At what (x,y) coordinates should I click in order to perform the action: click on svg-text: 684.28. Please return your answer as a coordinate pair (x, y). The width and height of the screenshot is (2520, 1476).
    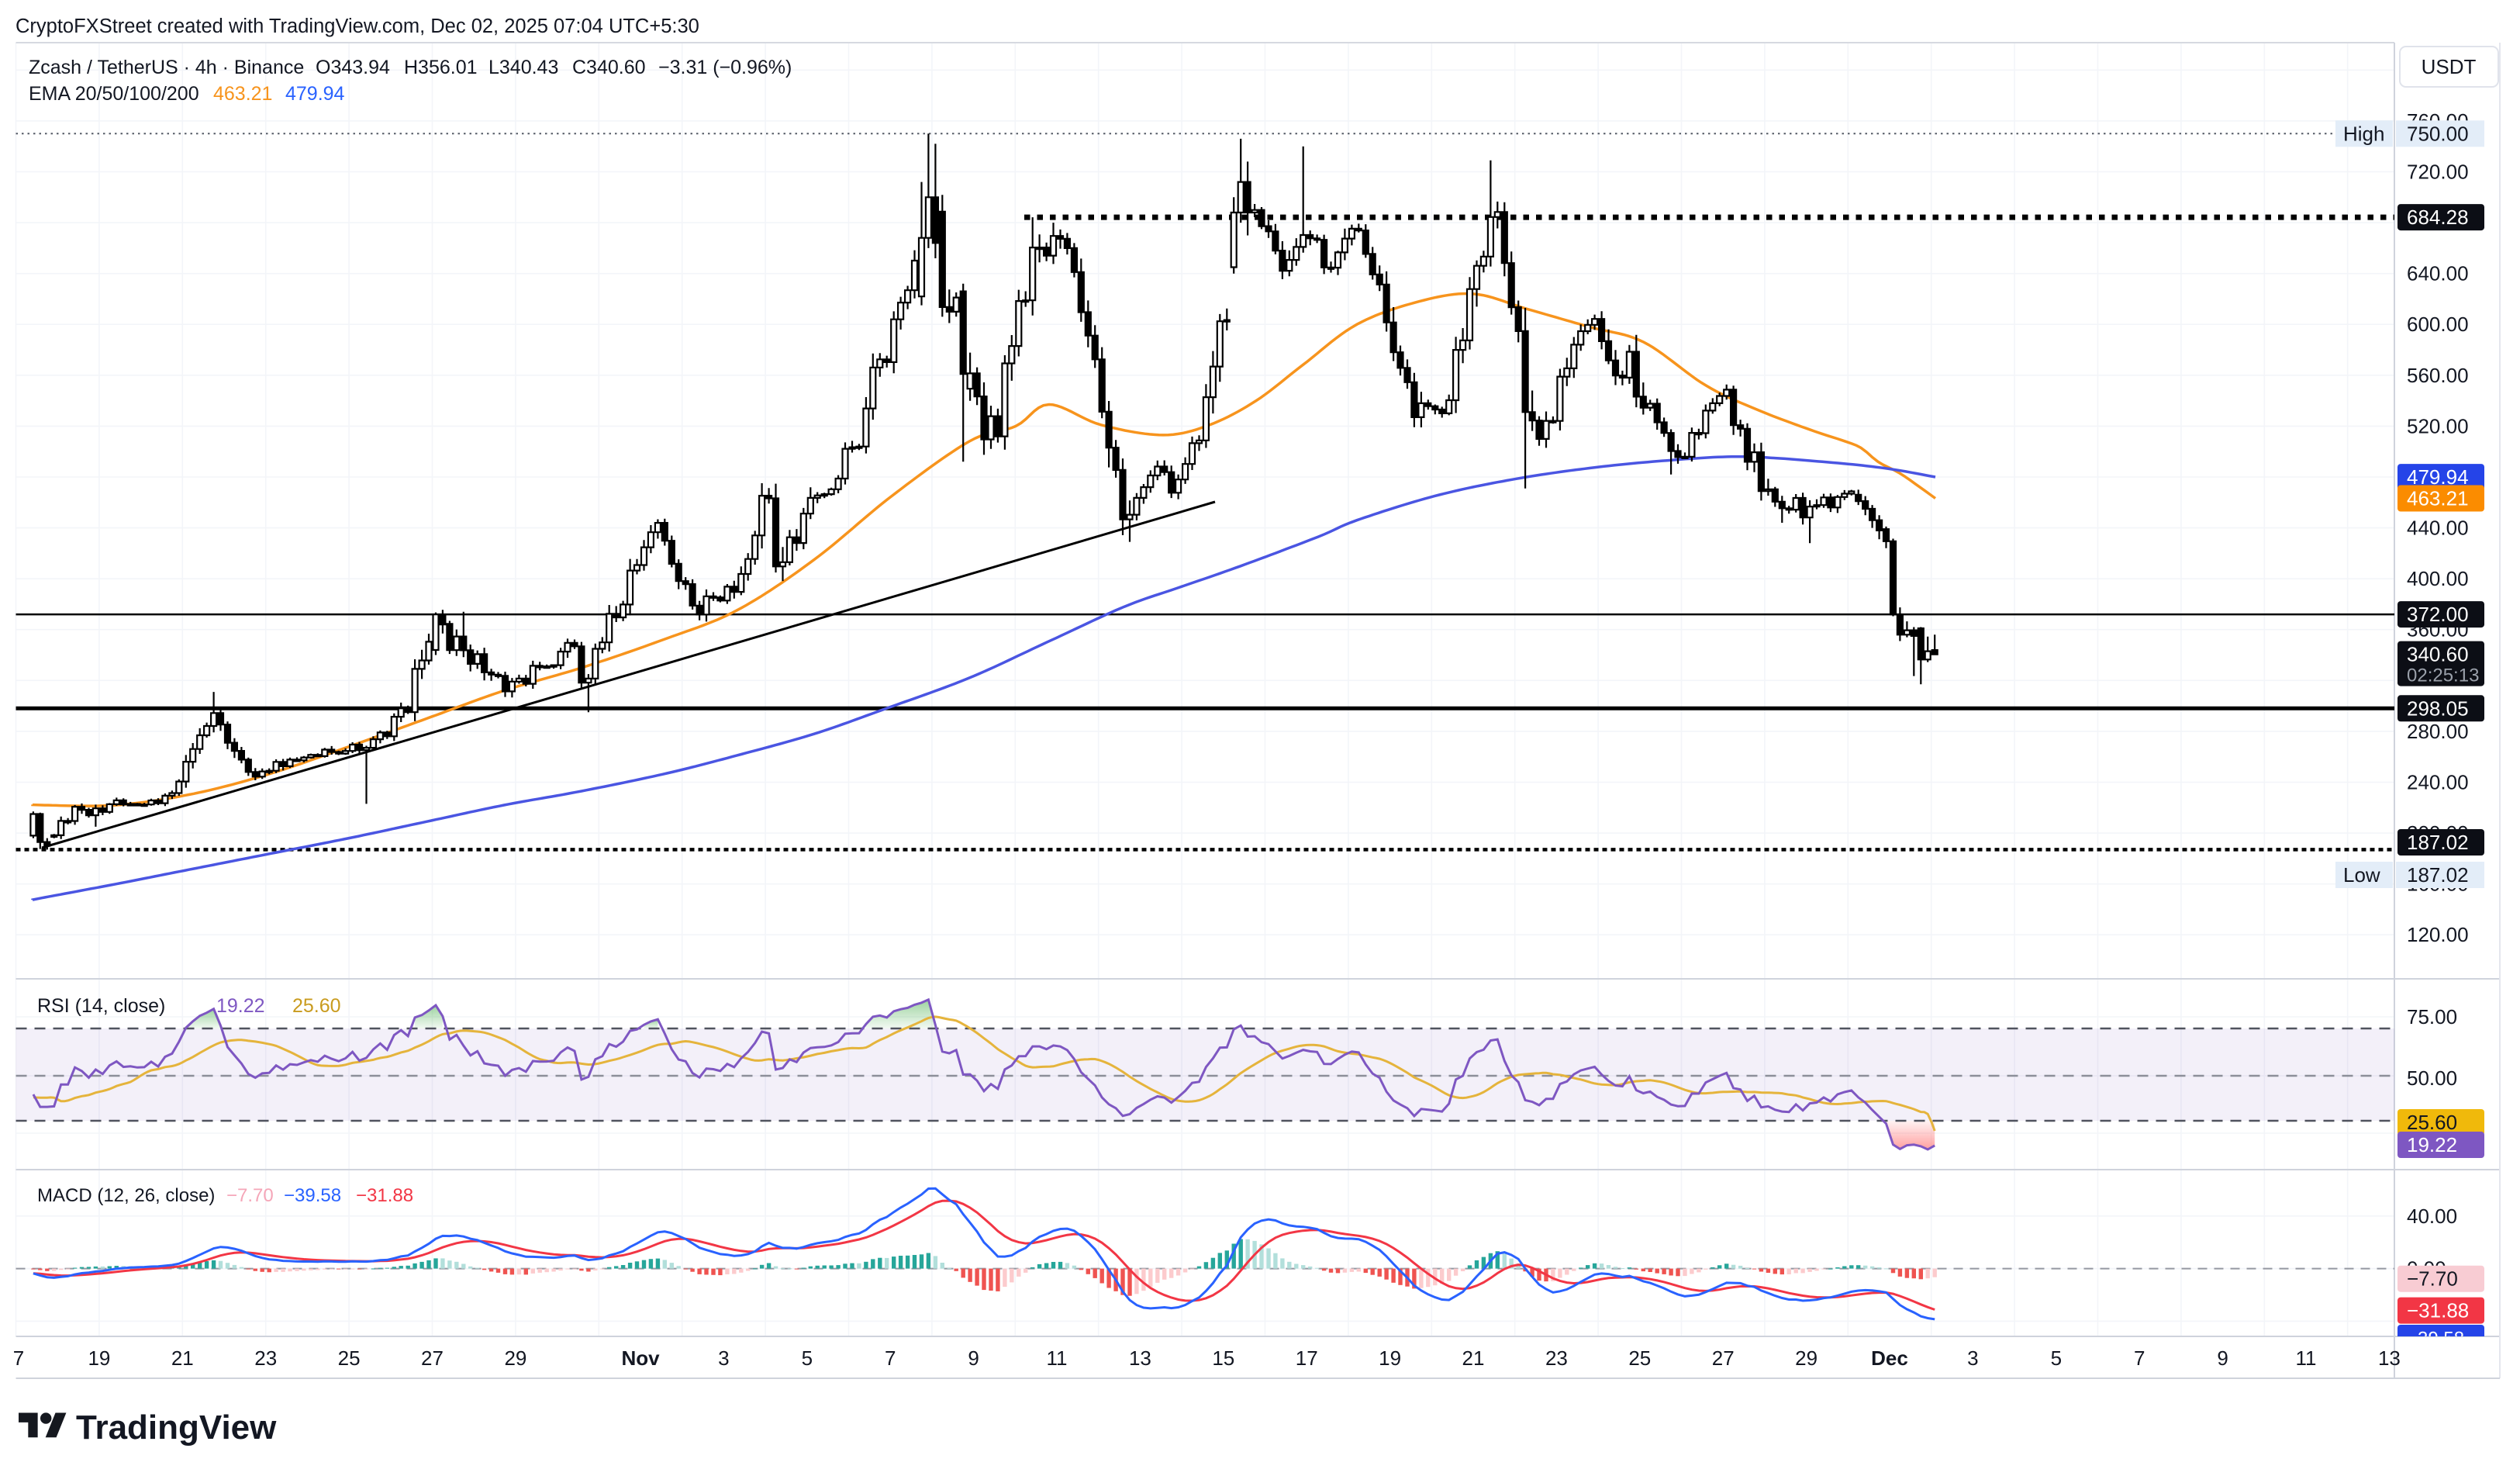
    Looking at the image, I should click on (2438, 217).